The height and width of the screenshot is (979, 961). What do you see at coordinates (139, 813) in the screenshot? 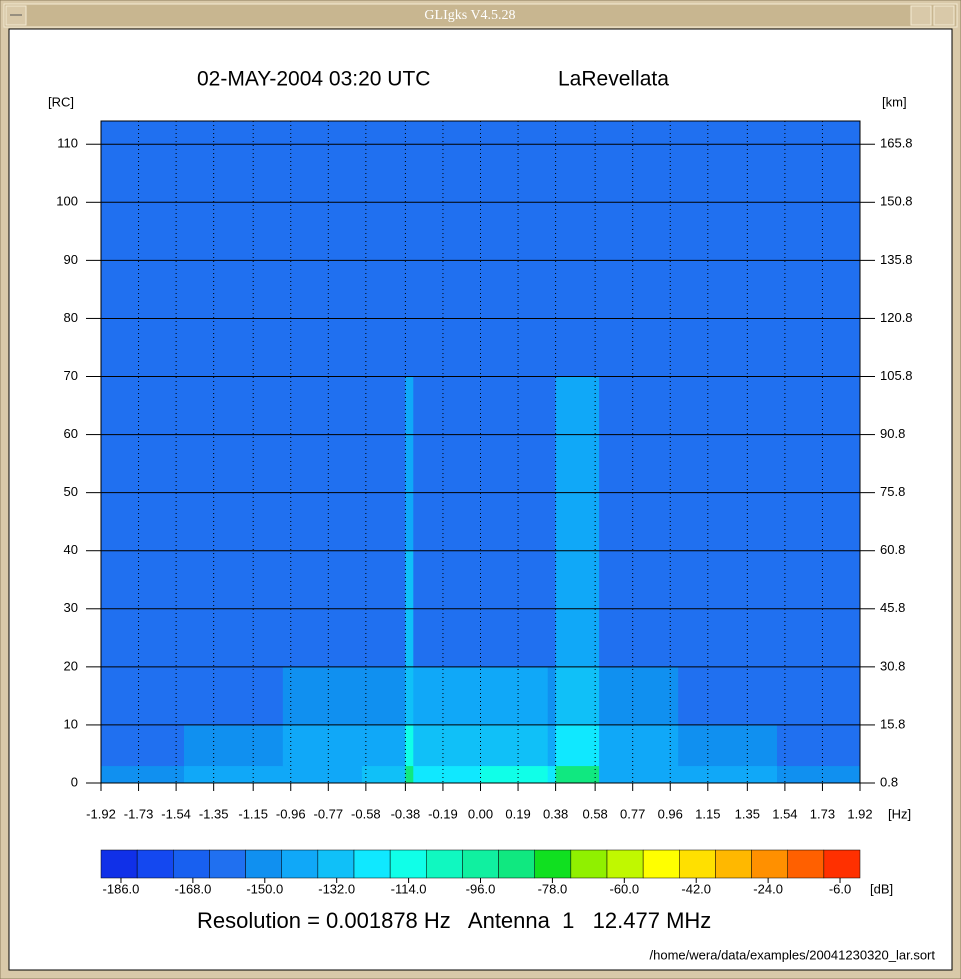
I see `x-tick-label: -1.73` at bounding box center [139, 813].